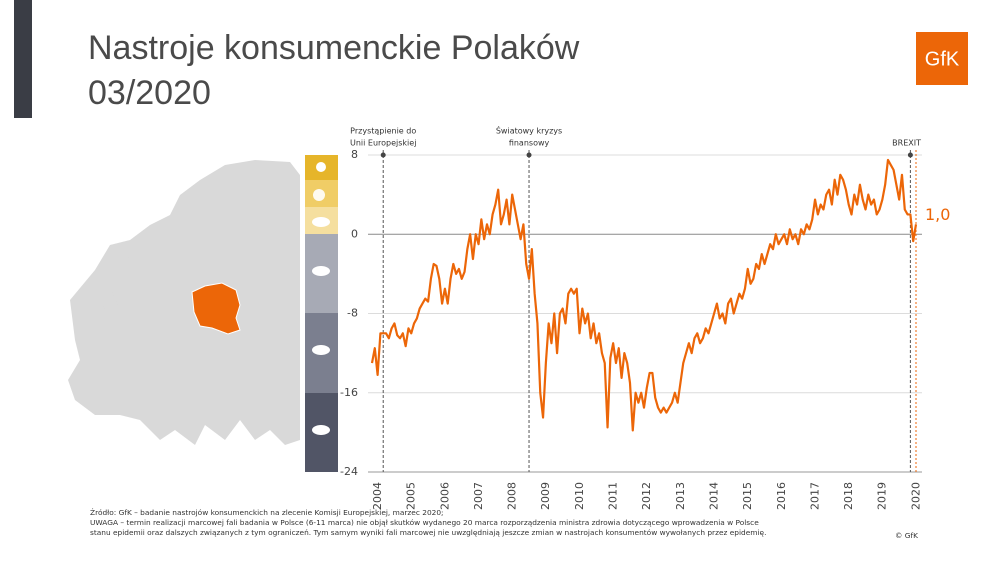  I want to click on x-tick-label: 2008, so click(512, 496).